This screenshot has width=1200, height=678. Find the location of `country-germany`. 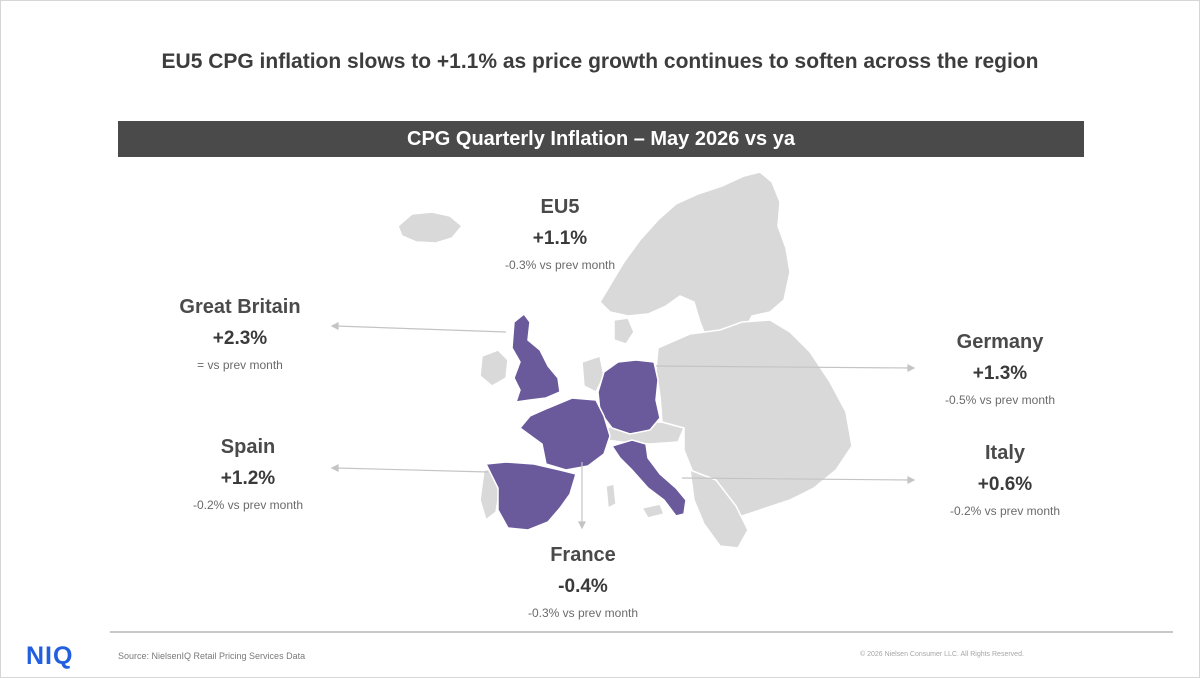

country-germany is located at coordinates (629, 397).